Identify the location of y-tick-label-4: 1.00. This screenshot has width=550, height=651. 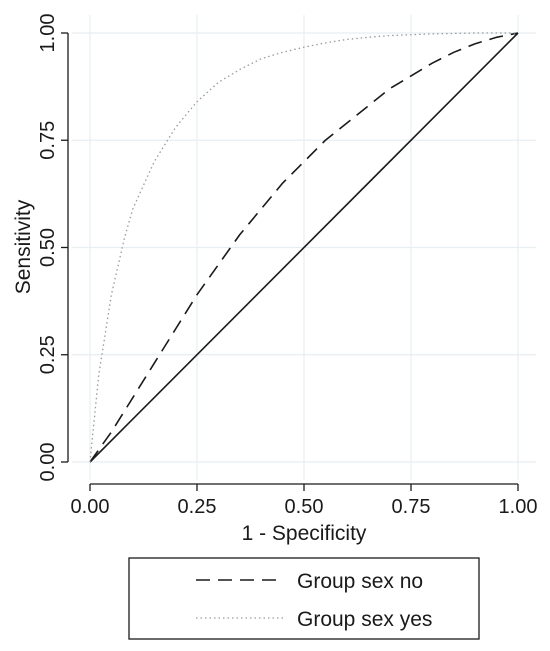
(48, 33).